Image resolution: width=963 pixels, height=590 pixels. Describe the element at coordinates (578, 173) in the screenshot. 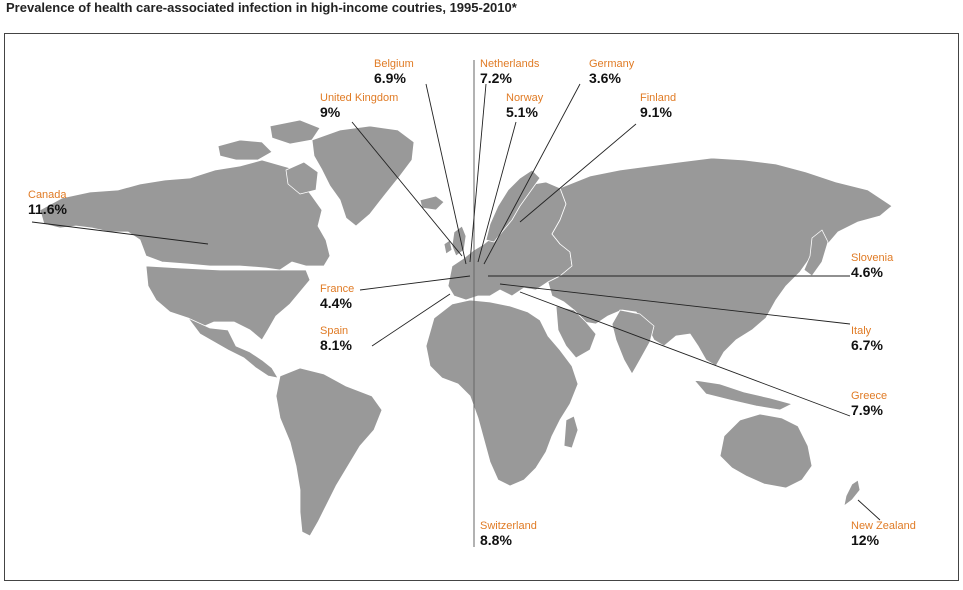

I see `leader-line-finland` at that location.